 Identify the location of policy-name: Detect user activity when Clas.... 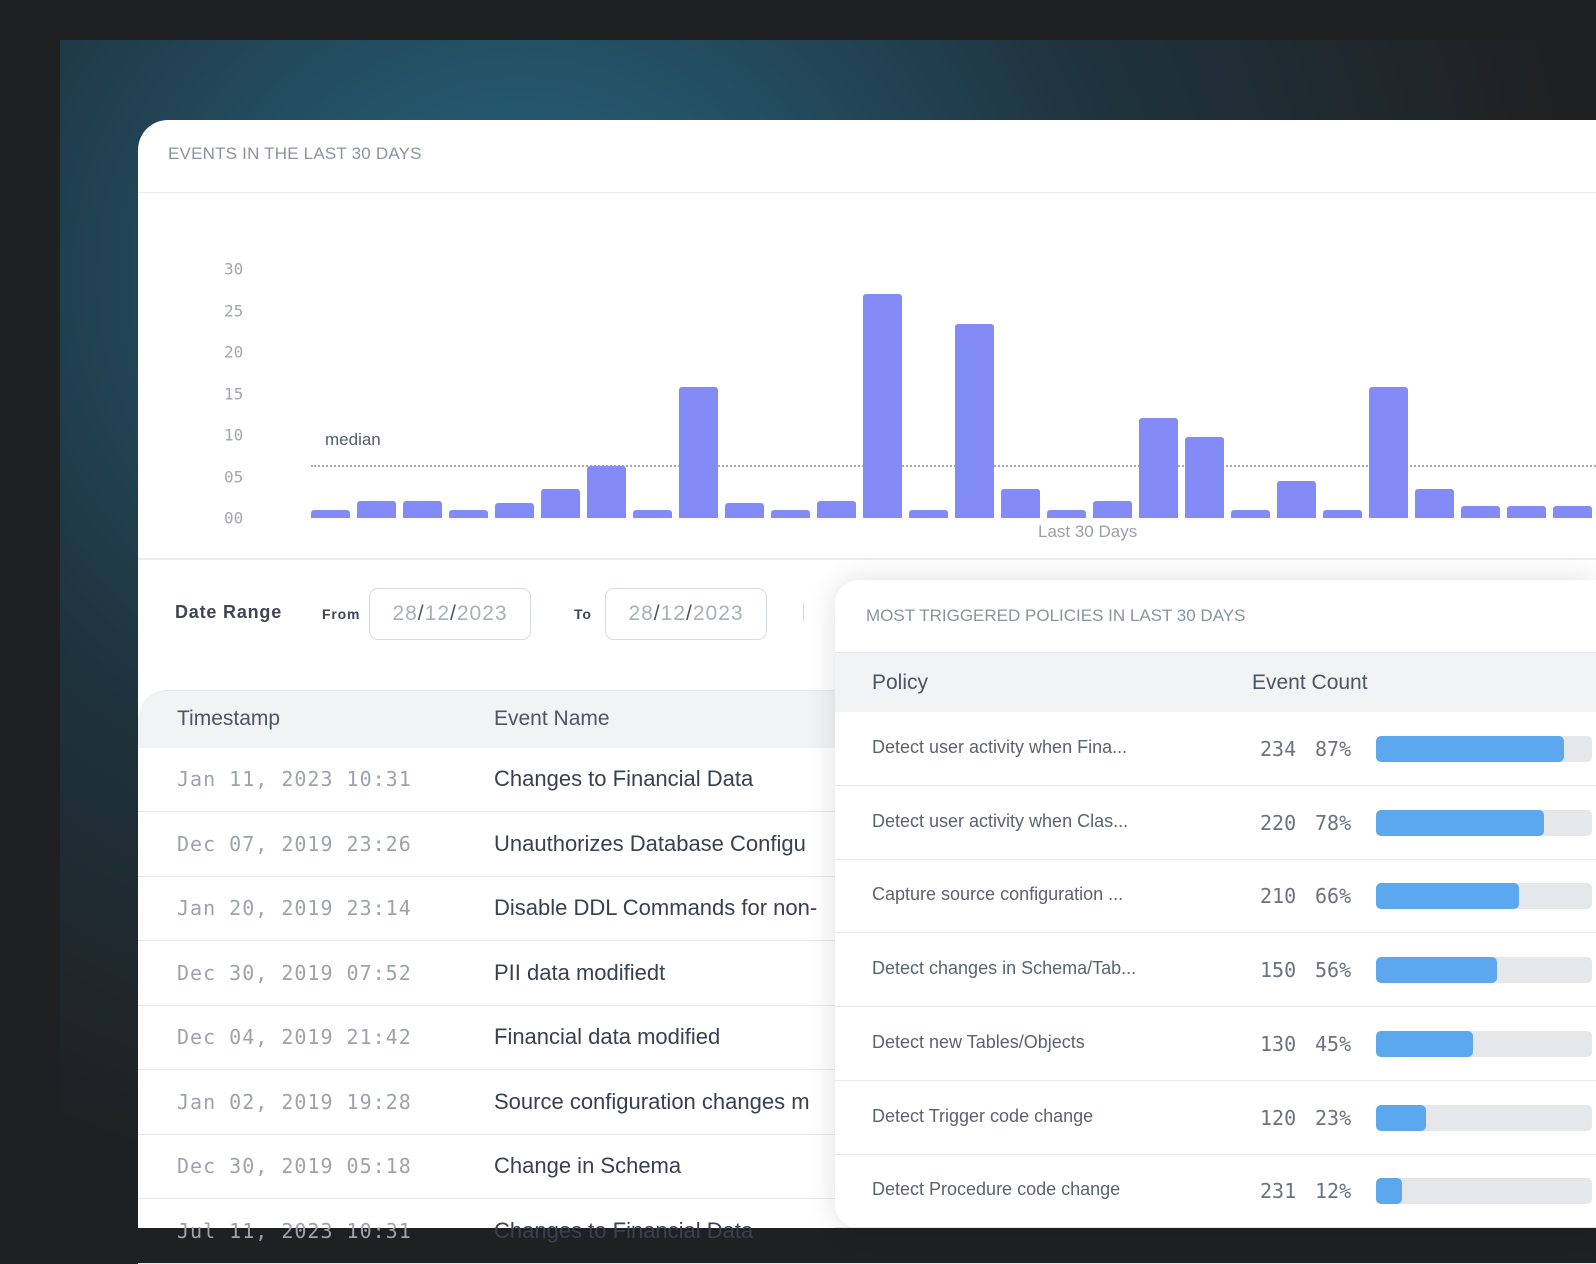
(1000, 820).